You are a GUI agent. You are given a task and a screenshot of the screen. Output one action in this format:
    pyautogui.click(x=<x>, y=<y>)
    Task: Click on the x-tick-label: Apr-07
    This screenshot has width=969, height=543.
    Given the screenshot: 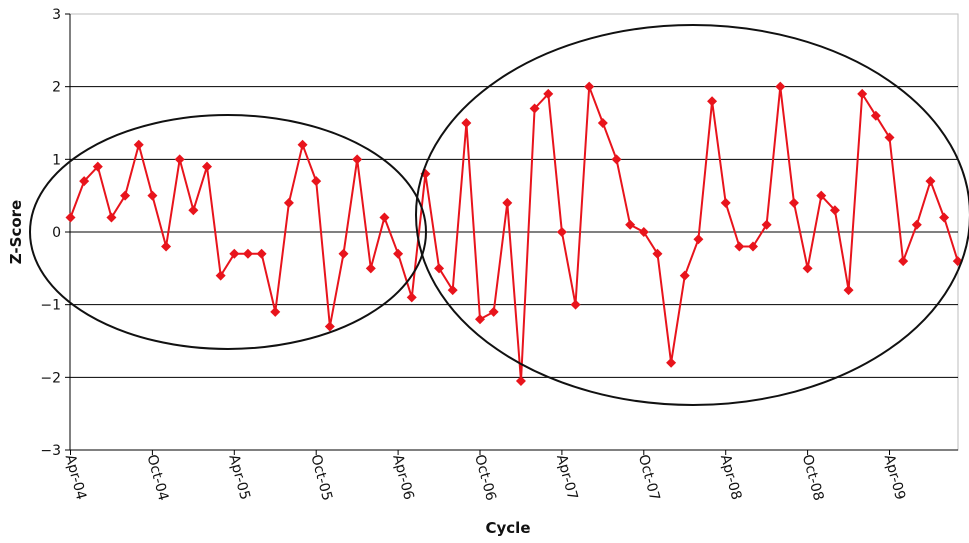 What is the action you would take?
    pyautogui.click(x=566, y=477)
    